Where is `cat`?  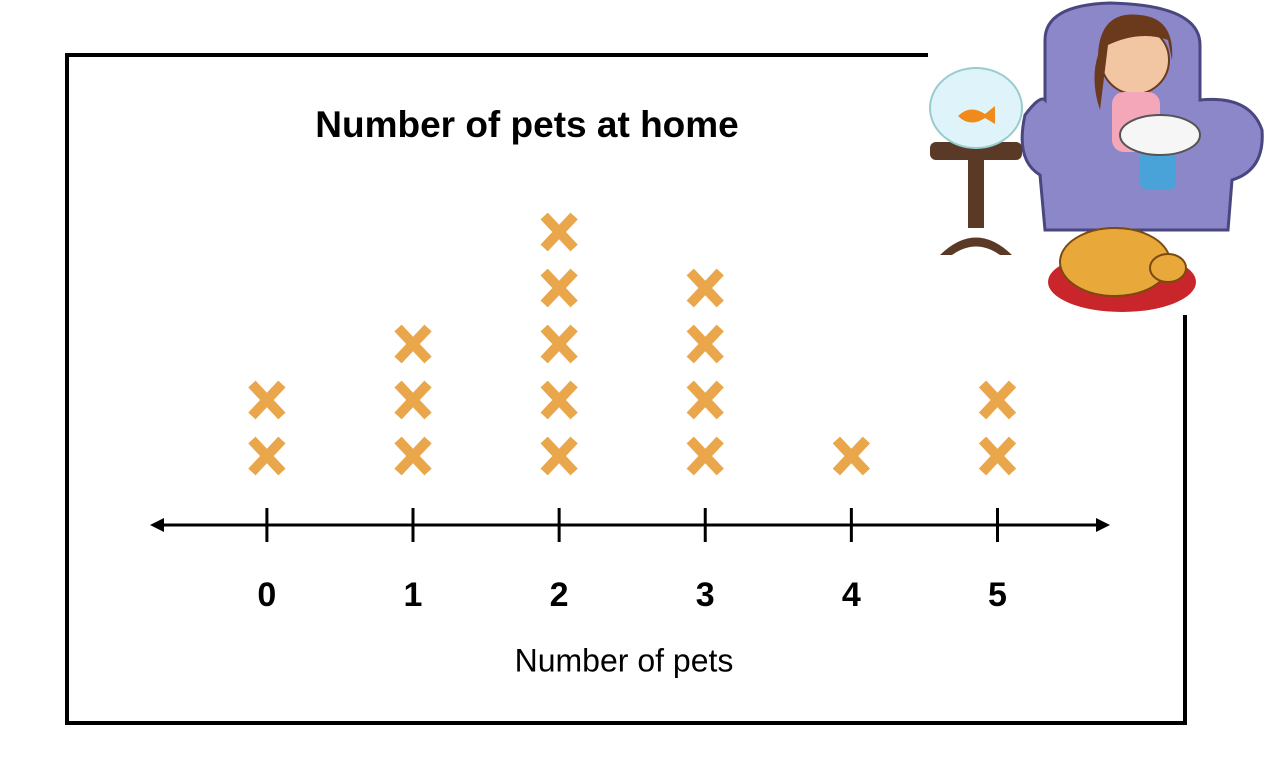
cat is located at coordinates (1160, 135).